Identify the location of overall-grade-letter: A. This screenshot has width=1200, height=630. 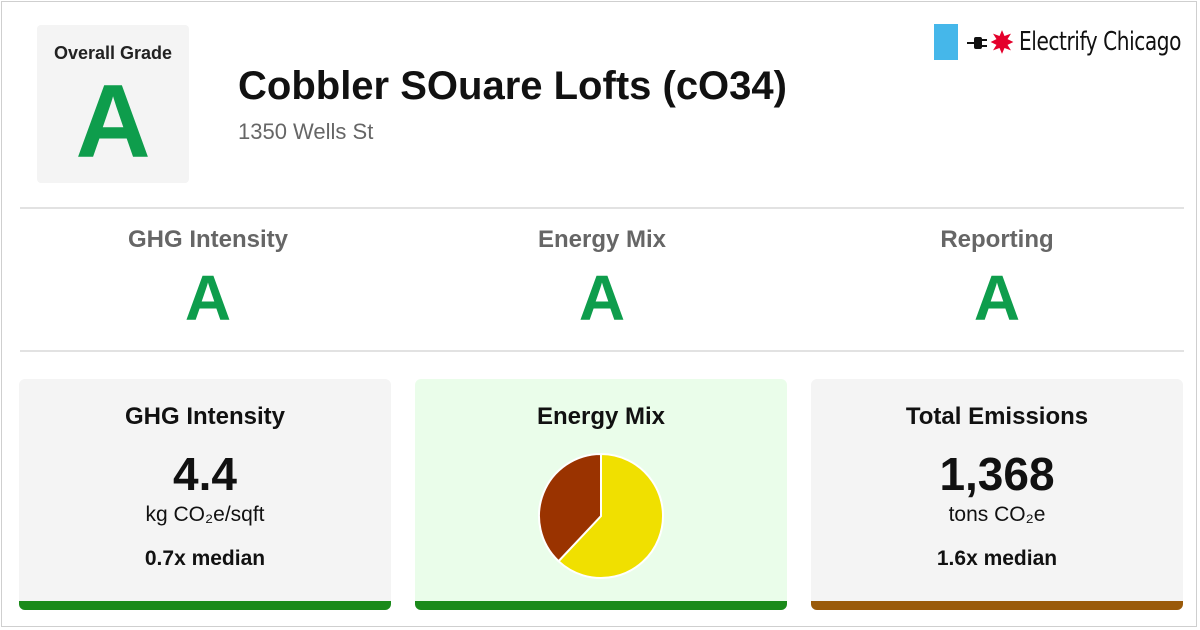
(113, 122).